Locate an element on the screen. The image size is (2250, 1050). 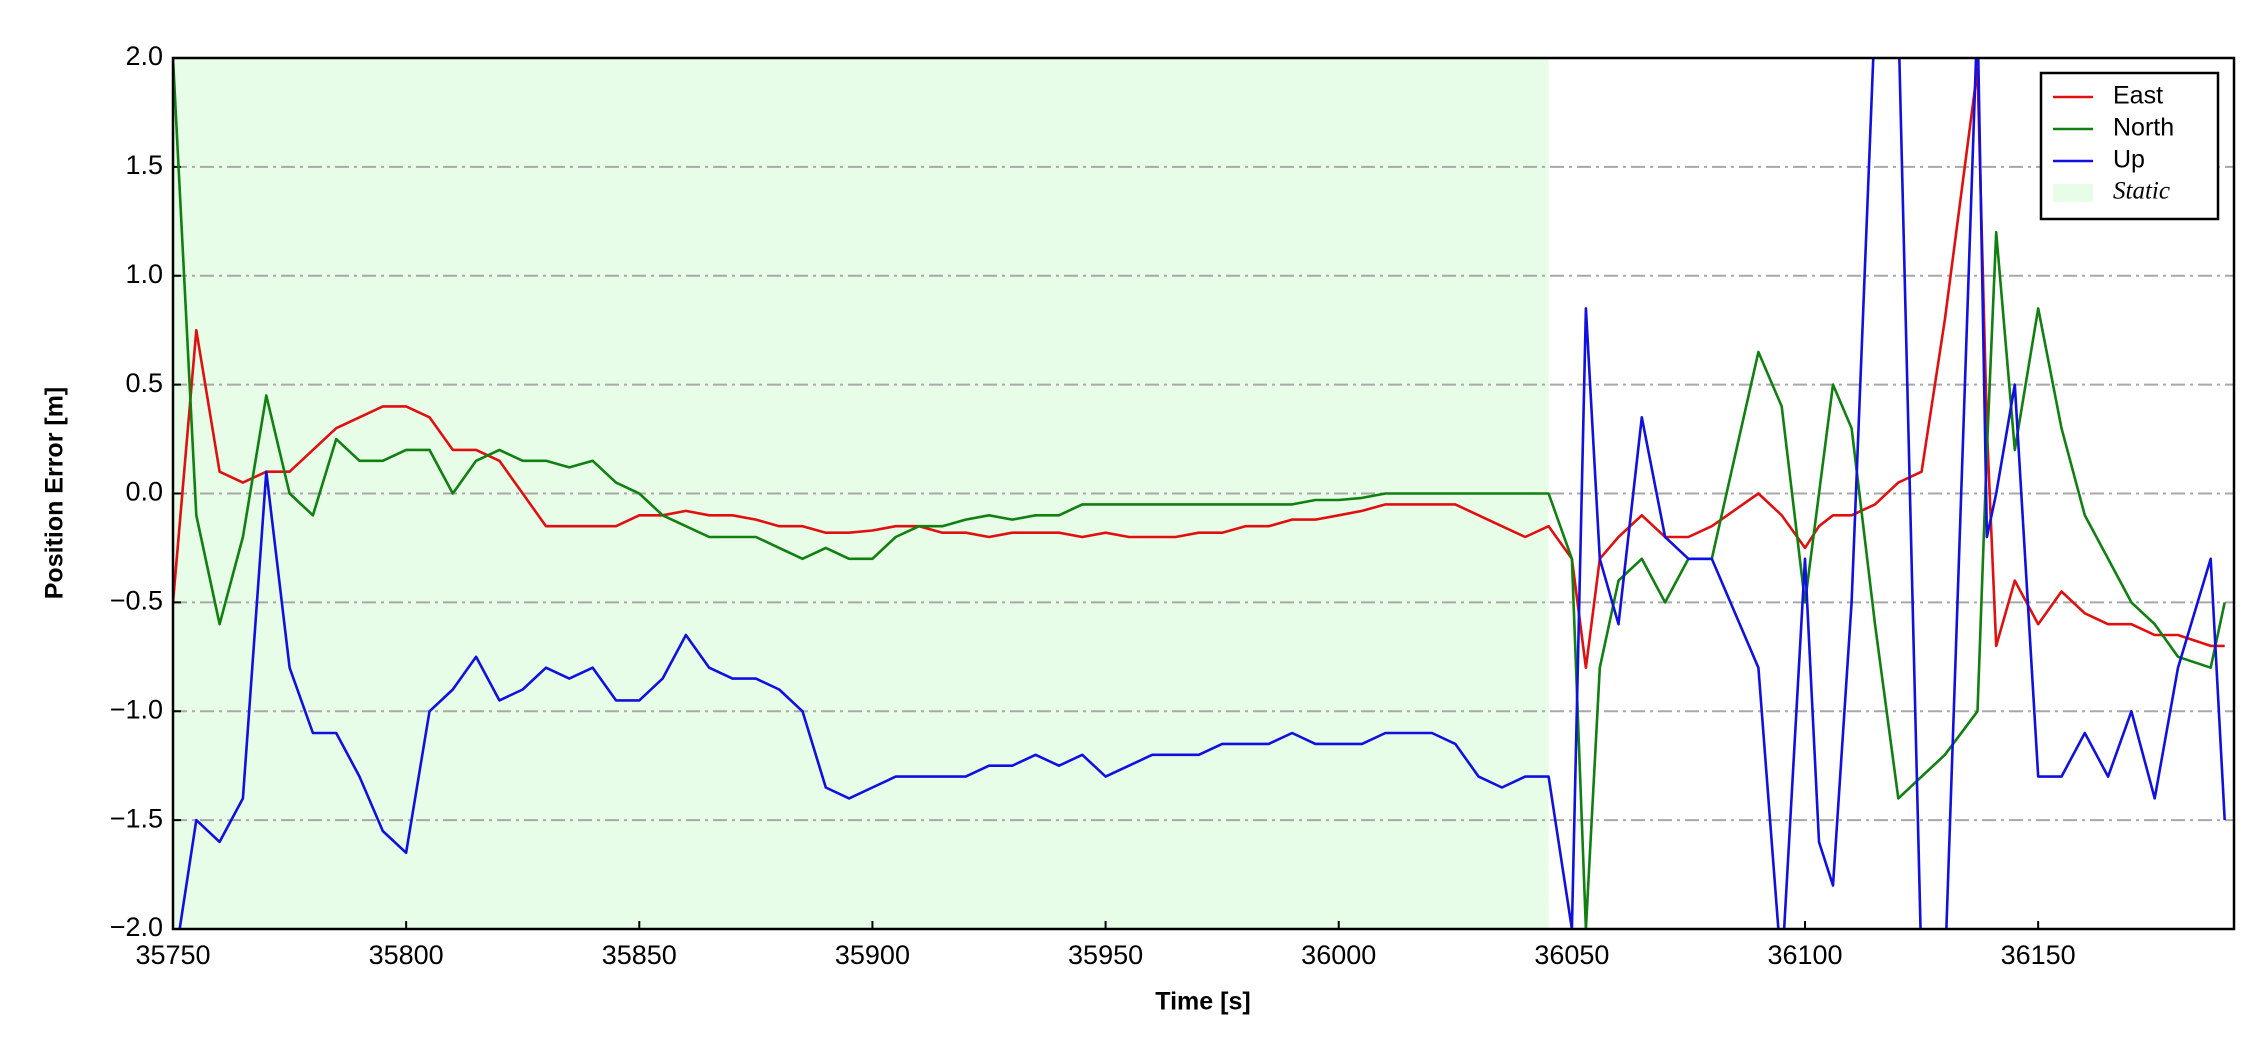
y-tick-label: −1.5 is located at coordinates (136, 818).